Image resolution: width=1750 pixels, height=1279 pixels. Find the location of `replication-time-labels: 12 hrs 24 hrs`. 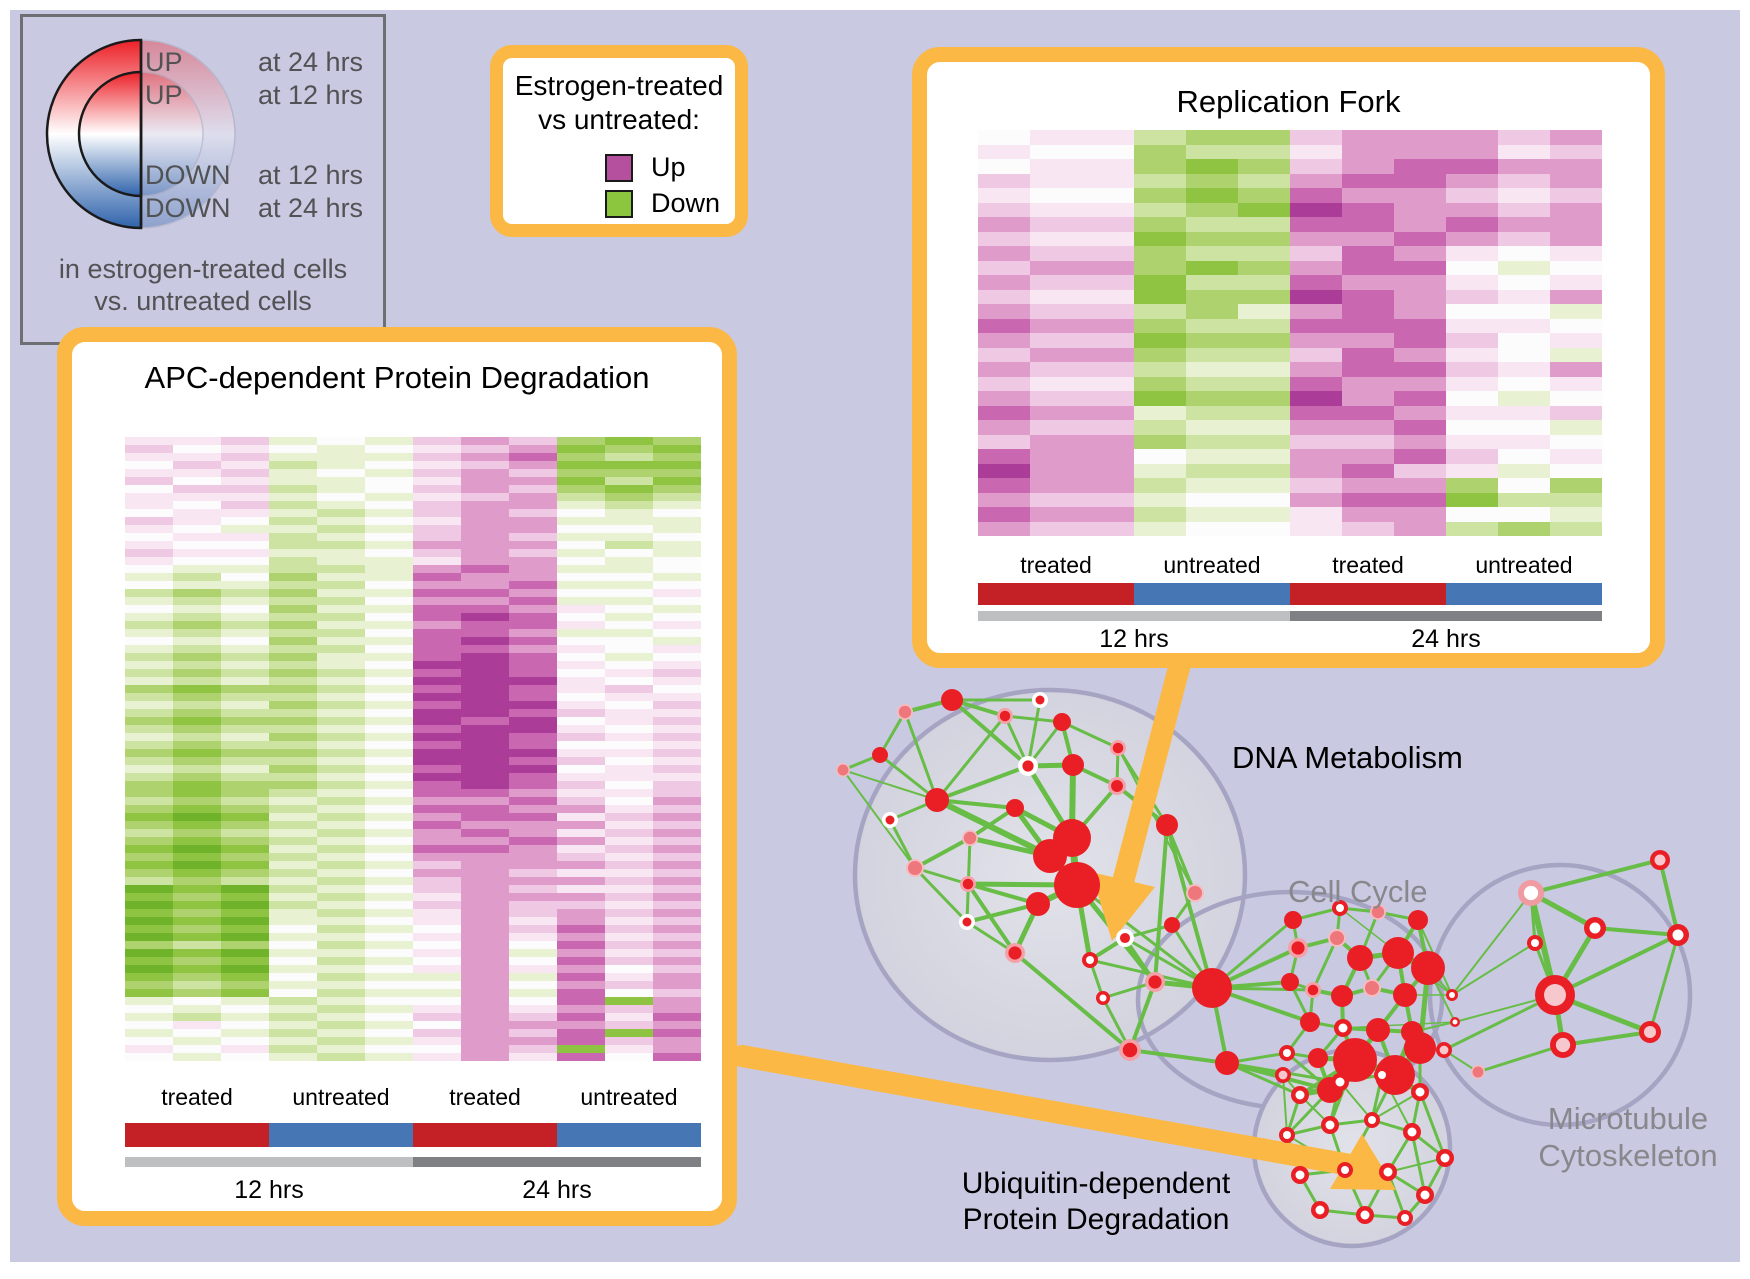

replication-time-labels: 12 hrs 24 hrs is located at coordinates (1290, 639).